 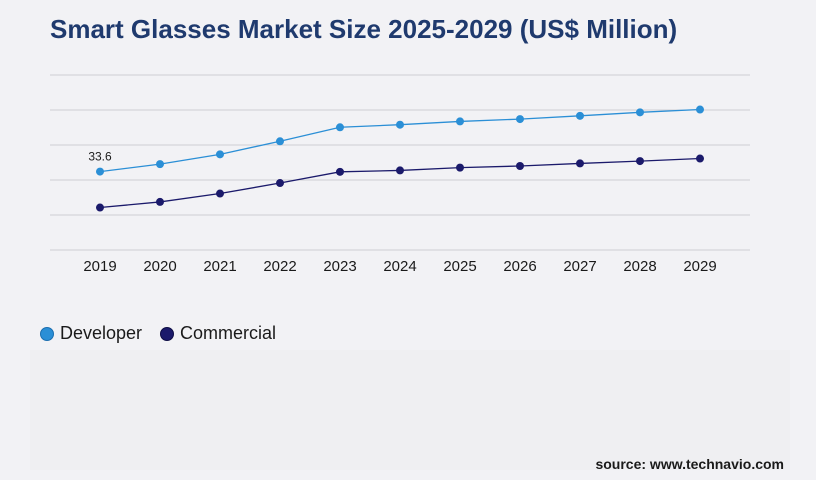 What do you see at coordinates (689, 464) in the screenshot?
I see `source-text: source: www.technavio.com` at bounding box center [689, 464].